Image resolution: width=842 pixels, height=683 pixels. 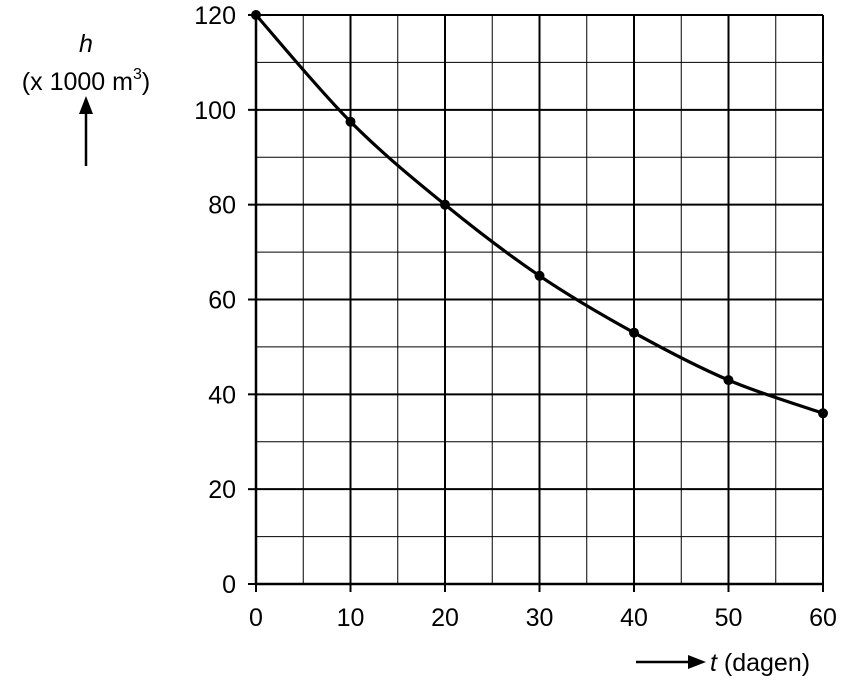 I want to click on x-axis-symbol: t, so click(x=714, y=663).